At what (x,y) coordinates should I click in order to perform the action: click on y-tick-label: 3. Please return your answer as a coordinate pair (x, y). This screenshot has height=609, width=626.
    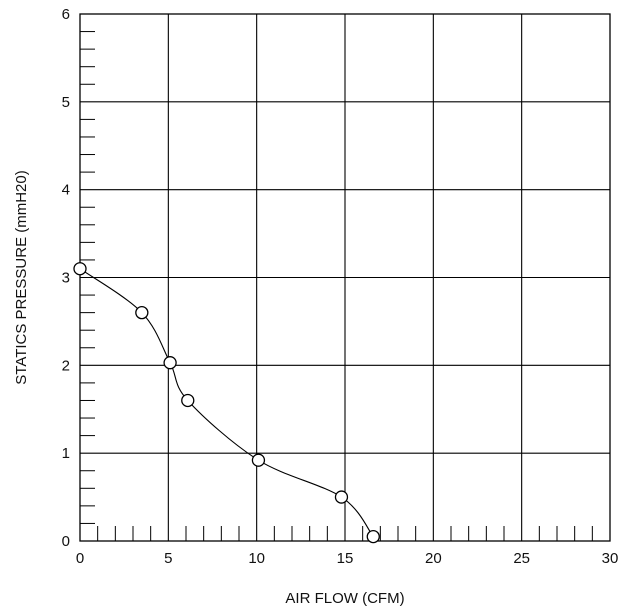
    Looking at the image, I should click on (66, 278).